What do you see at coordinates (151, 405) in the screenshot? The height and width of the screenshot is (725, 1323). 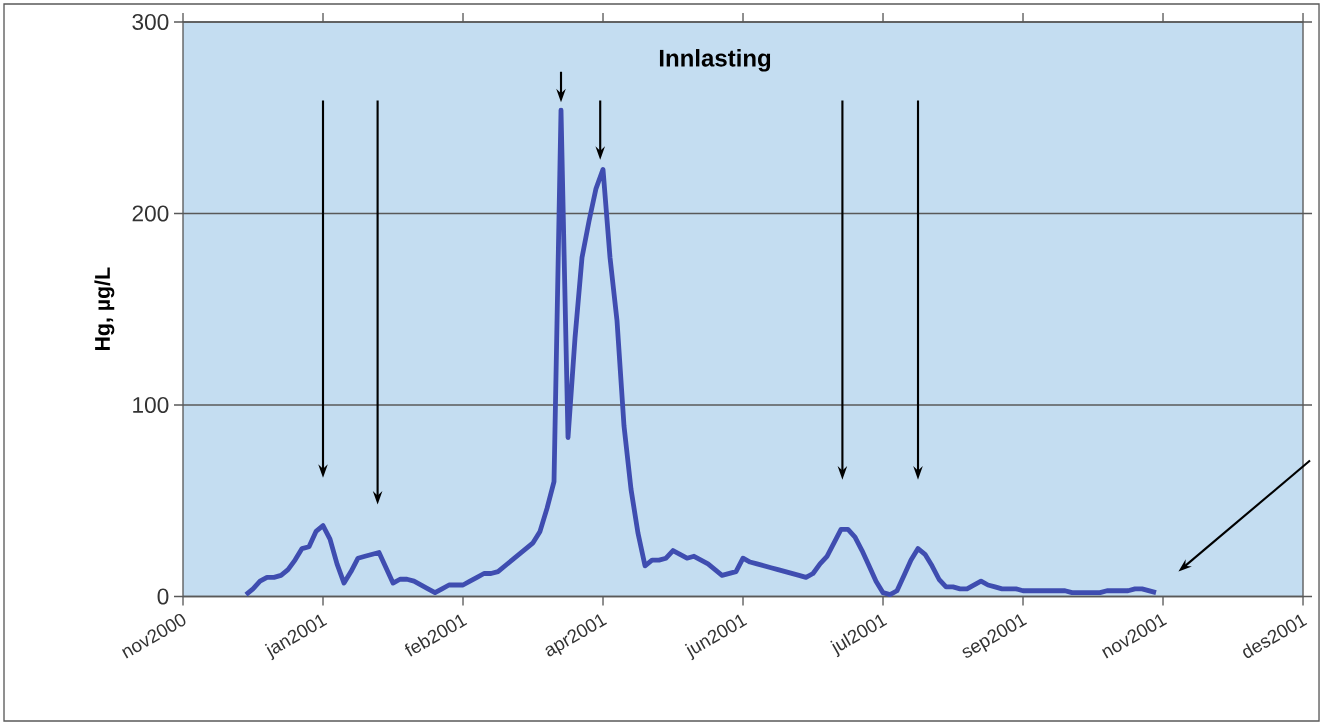 I see `y-tick-label: 100` at bounding box center [151, 405].